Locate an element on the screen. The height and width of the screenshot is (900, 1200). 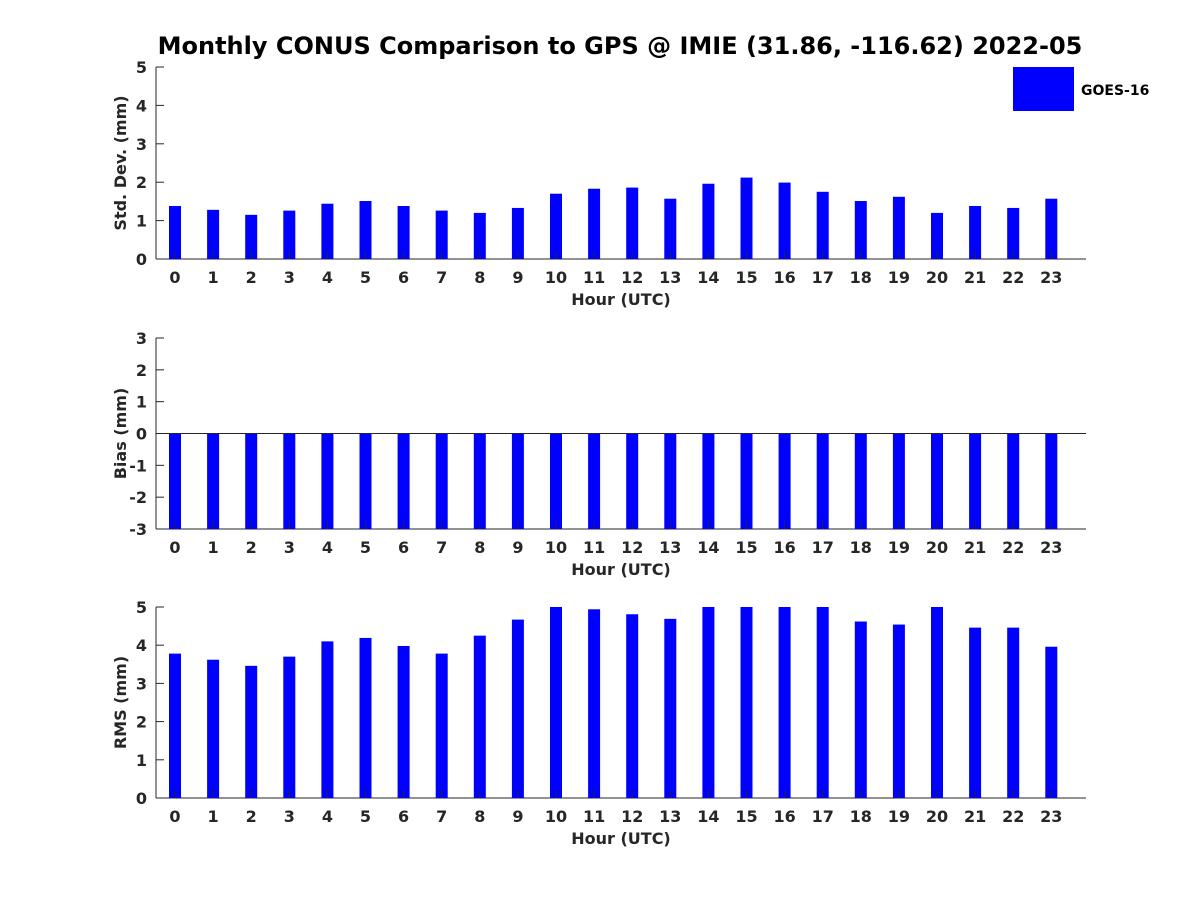
bias-y-tick-label: -3 is located at coordinates (138, 529).